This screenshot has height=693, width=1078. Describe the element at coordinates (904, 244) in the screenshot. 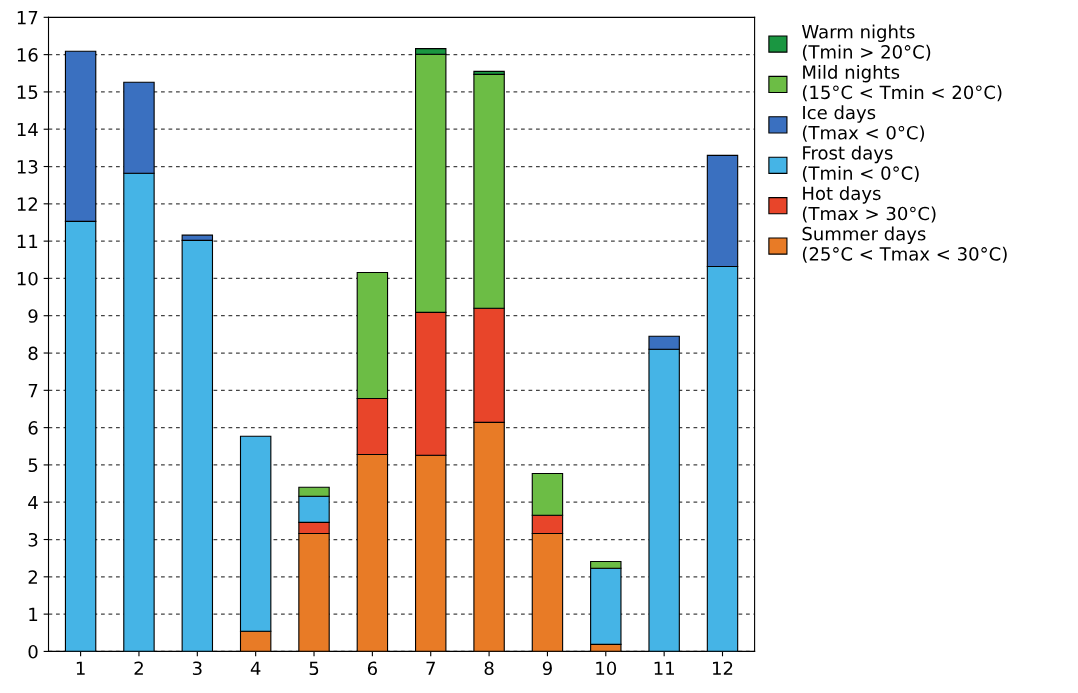

I see `legend-label: Summer days (25°C < Tmax < 30°C)` at that location.